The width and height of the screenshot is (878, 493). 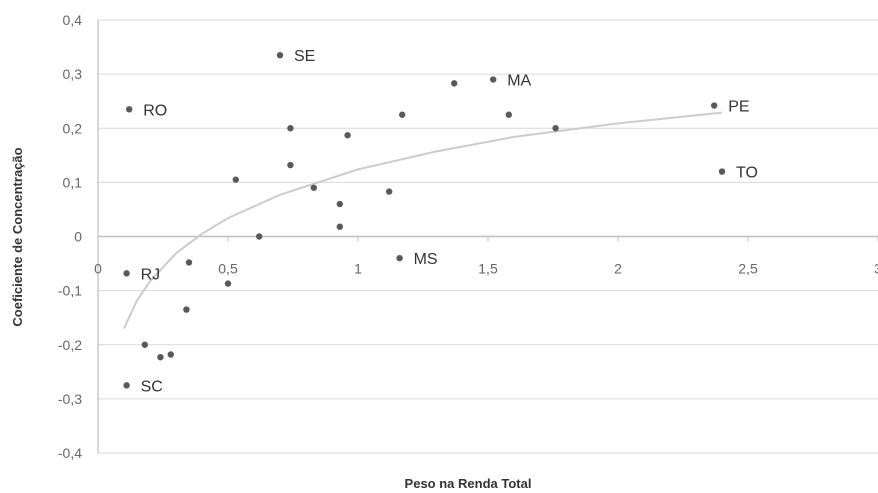 I want to click on y-tick-label: 0,3, so click(x=73, y=74).